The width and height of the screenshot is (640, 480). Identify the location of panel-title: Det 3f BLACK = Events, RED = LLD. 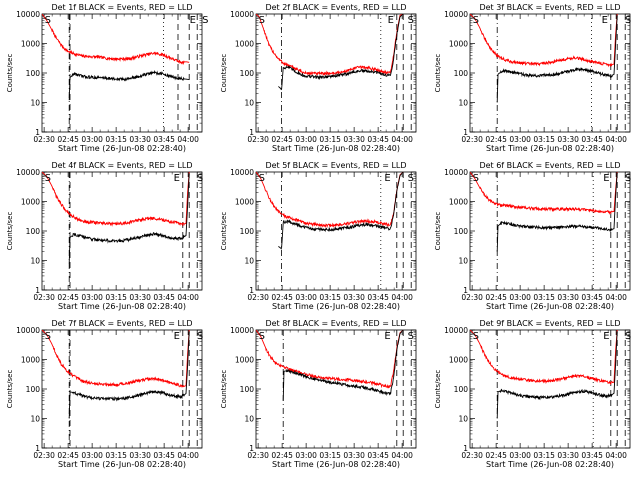
(549, 7).